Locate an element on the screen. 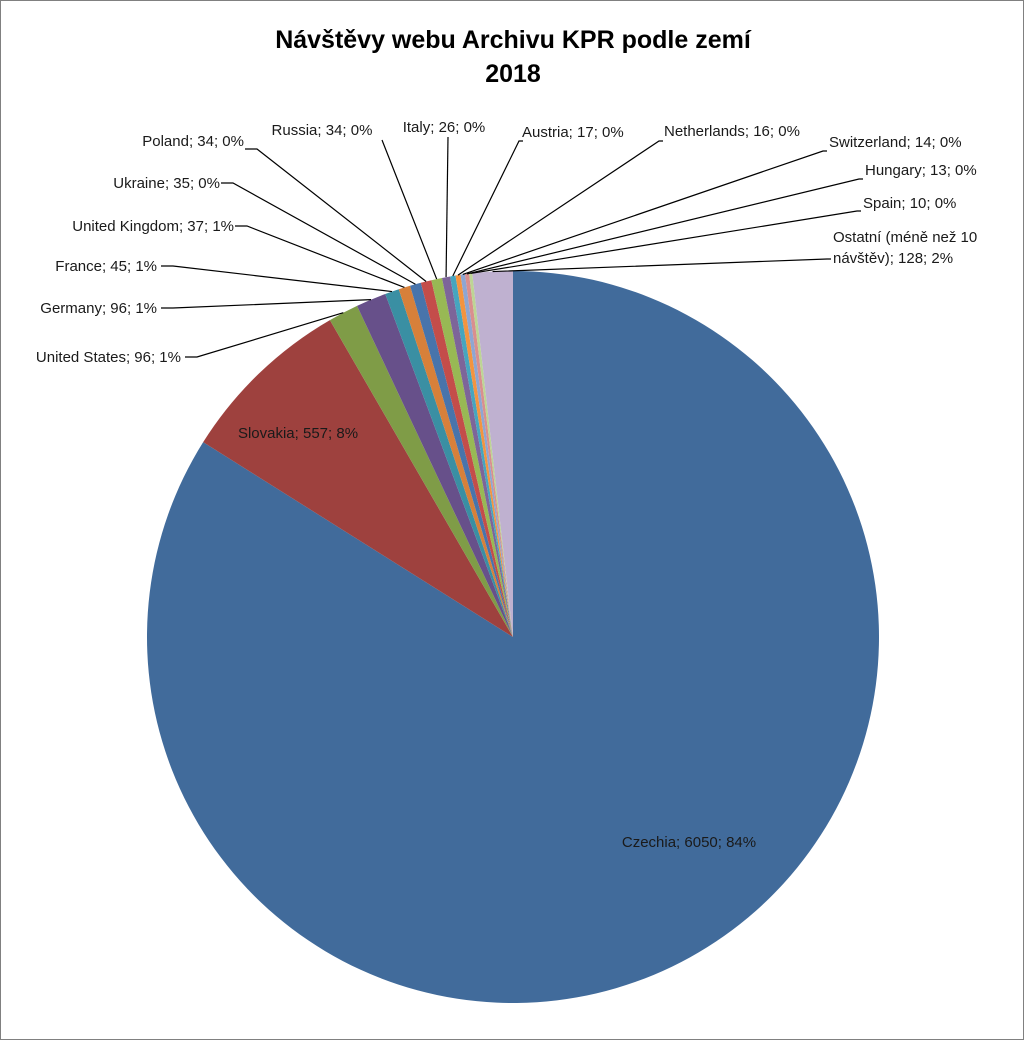  pie-slice-germany is located at coordinates (435, 465).